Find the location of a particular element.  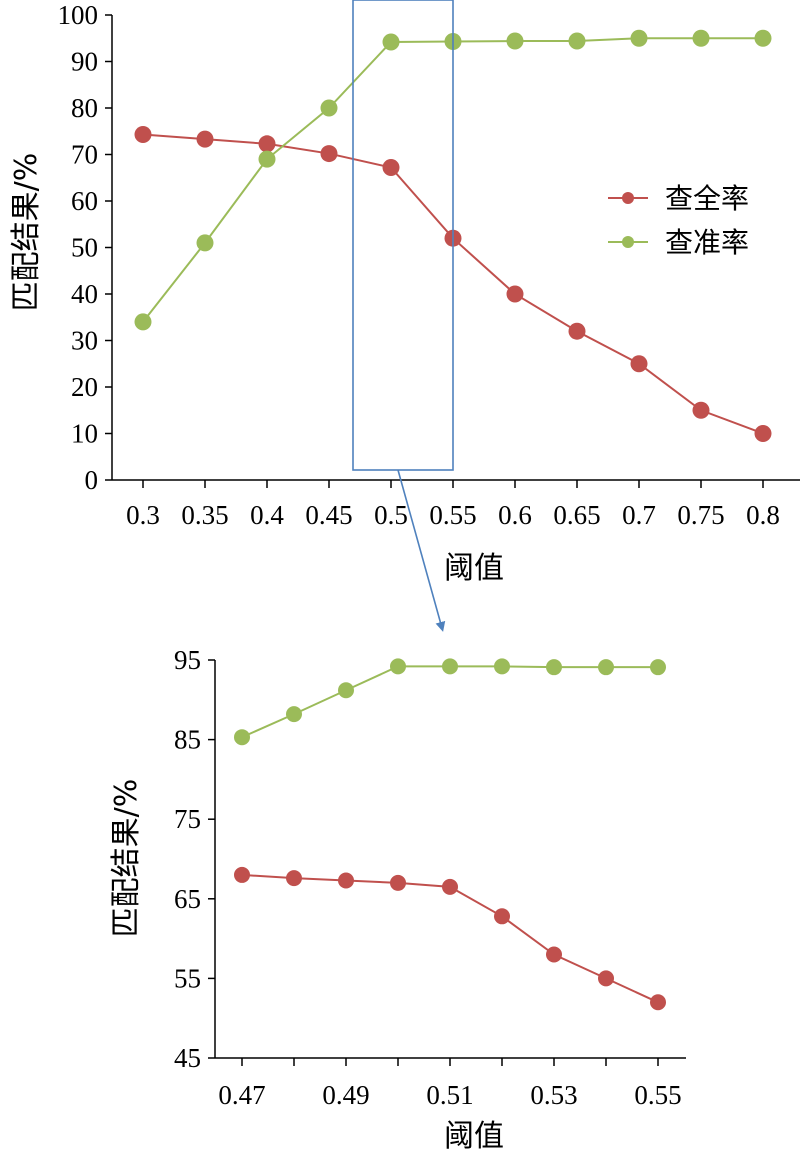

legend-precision: 查准率 is located at coordinates (678, 242).